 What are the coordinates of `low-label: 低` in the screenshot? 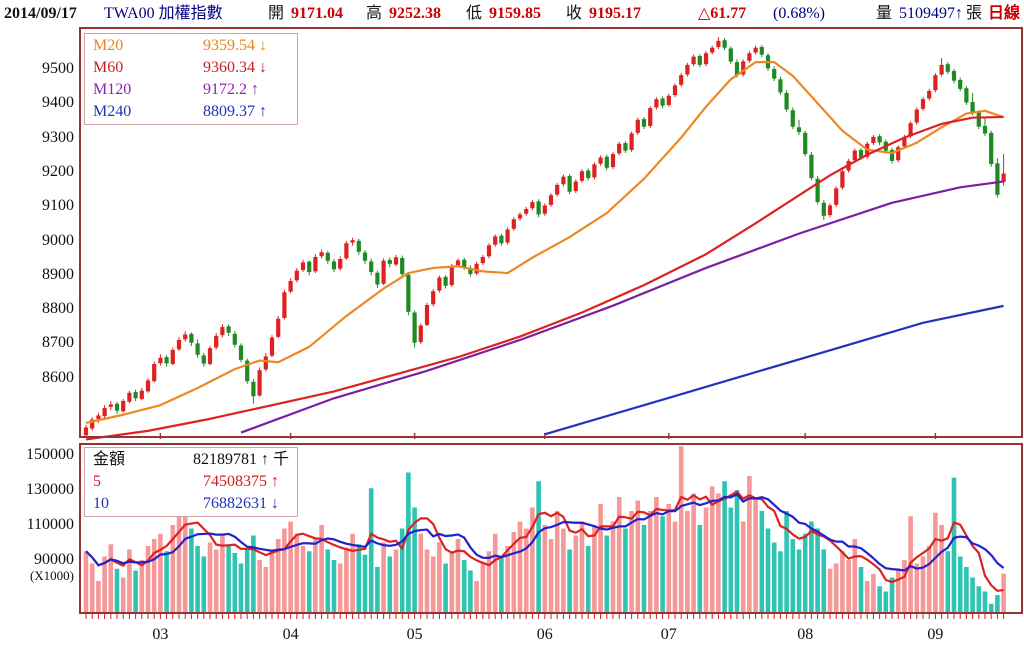 It's located at (474, 13).